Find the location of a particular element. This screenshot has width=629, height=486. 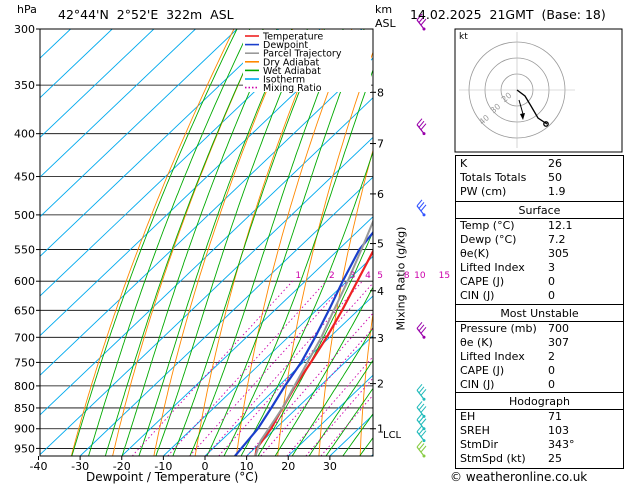

mixing-ratio-label: 5 is located at coordinates (380, 276).